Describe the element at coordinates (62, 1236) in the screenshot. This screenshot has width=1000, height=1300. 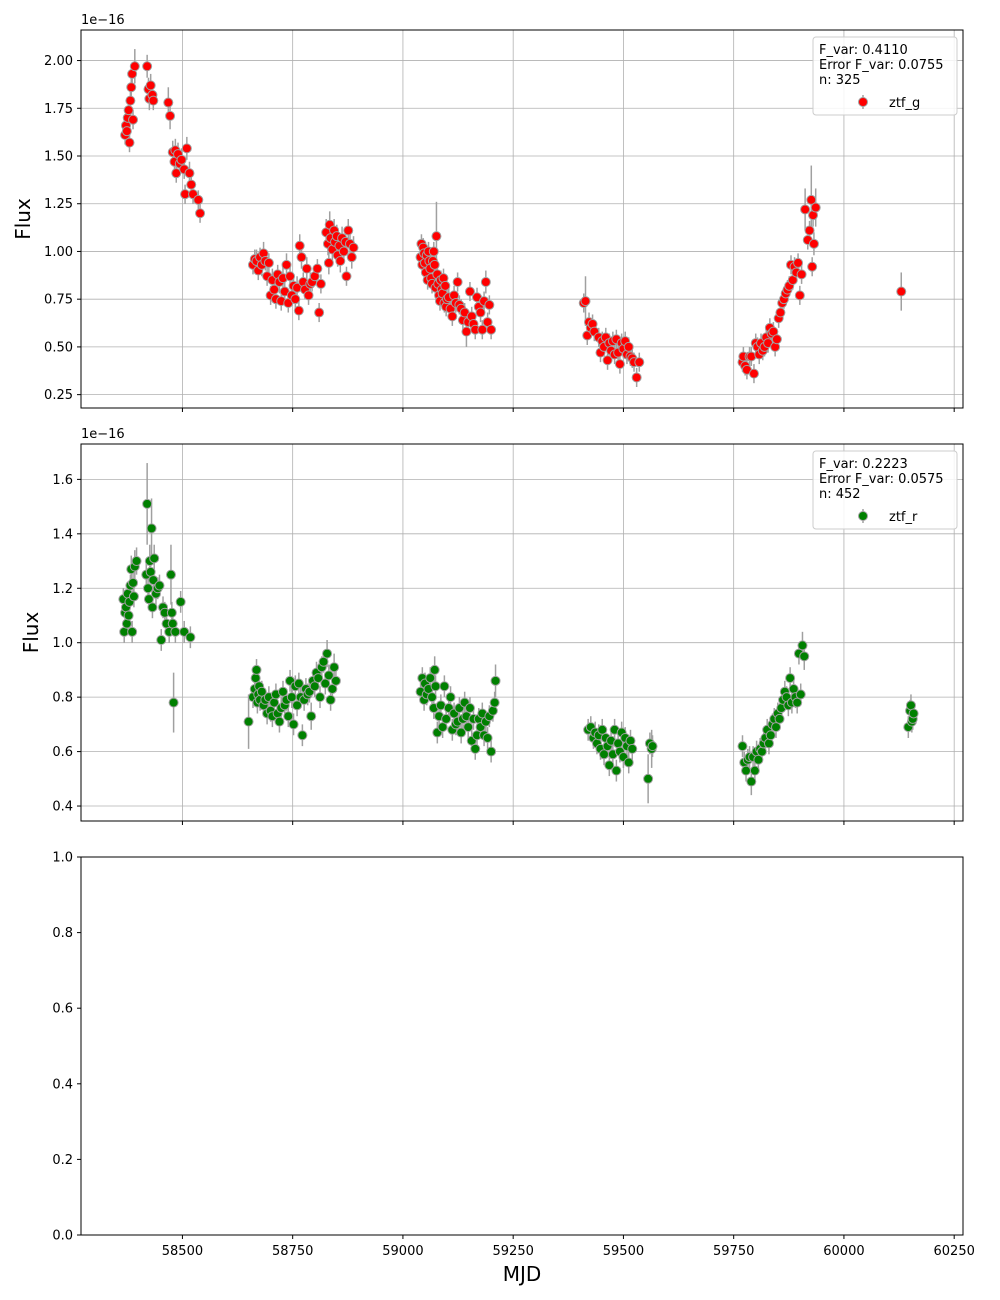
I see `y-tick-label: 0.0` at that location.